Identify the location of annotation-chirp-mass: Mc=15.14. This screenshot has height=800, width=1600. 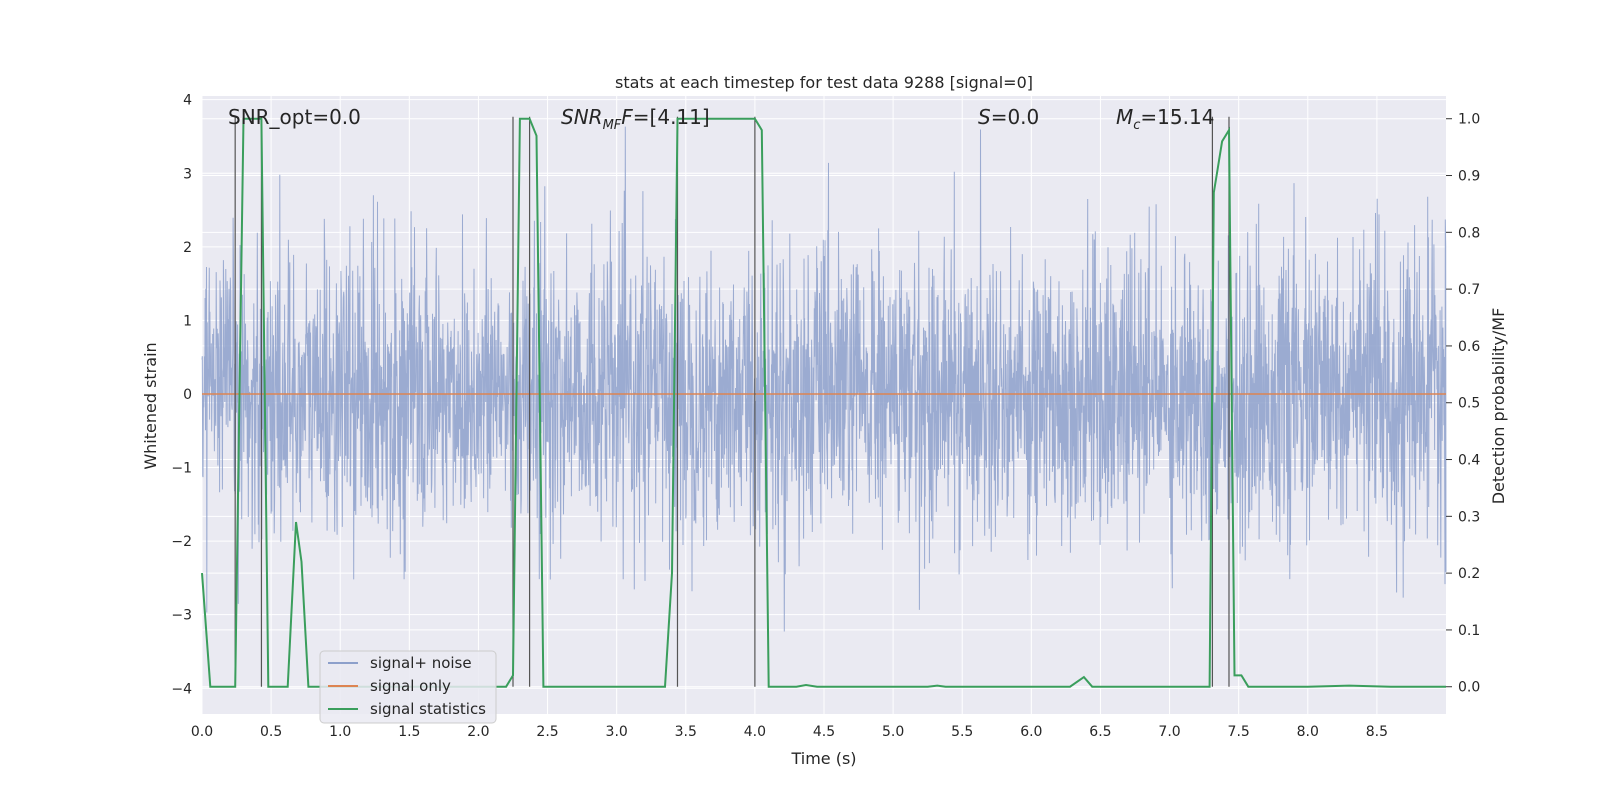
(1165, 119).